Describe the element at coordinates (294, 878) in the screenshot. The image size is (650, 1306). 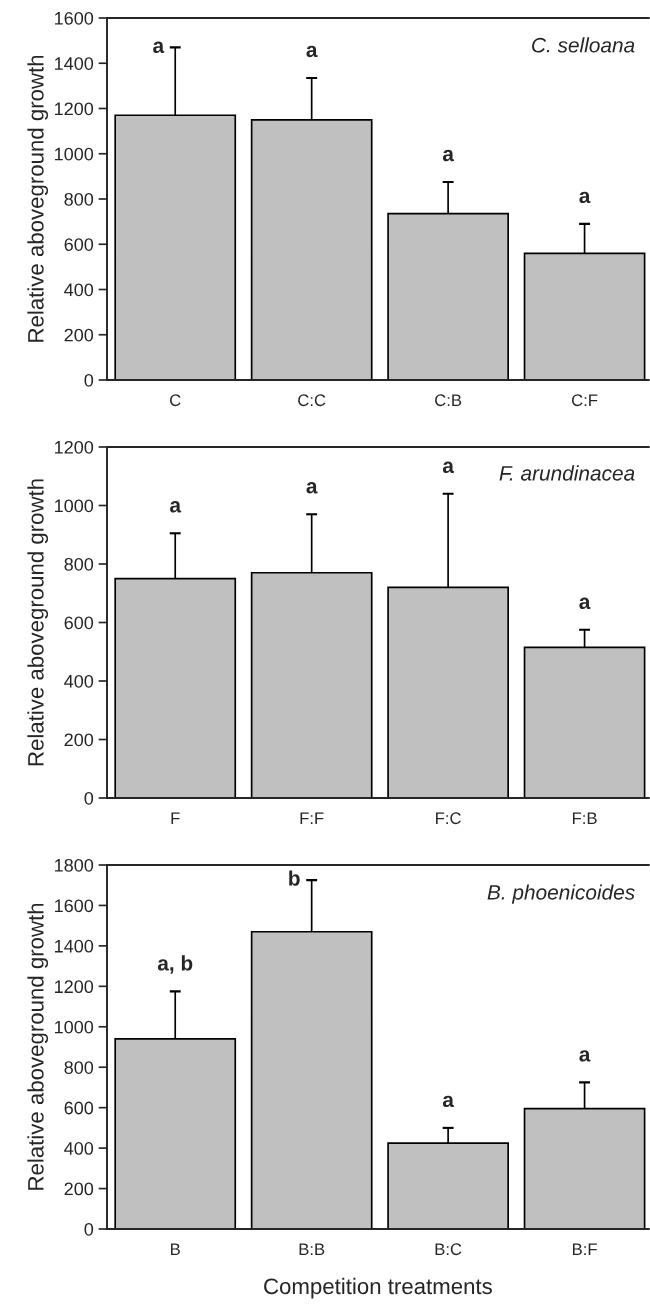
I see `annotation: b` at that location.